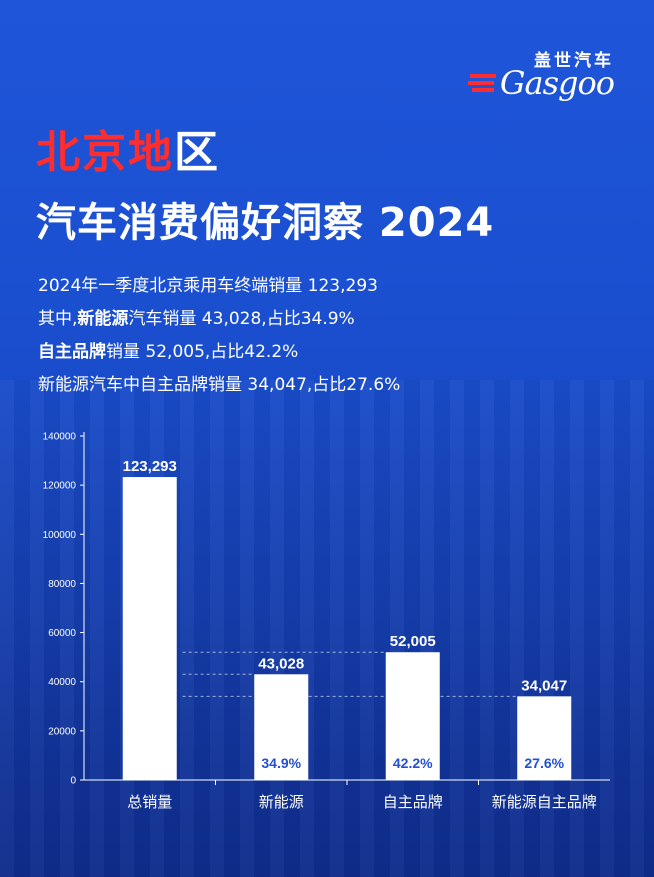 The height and width of the screenshot is (877, 654). Describe the element at coordinates (265, 223) in the screenshot. I see `page-title-line2: 汽车消费偏好洞察 2024` at that location.